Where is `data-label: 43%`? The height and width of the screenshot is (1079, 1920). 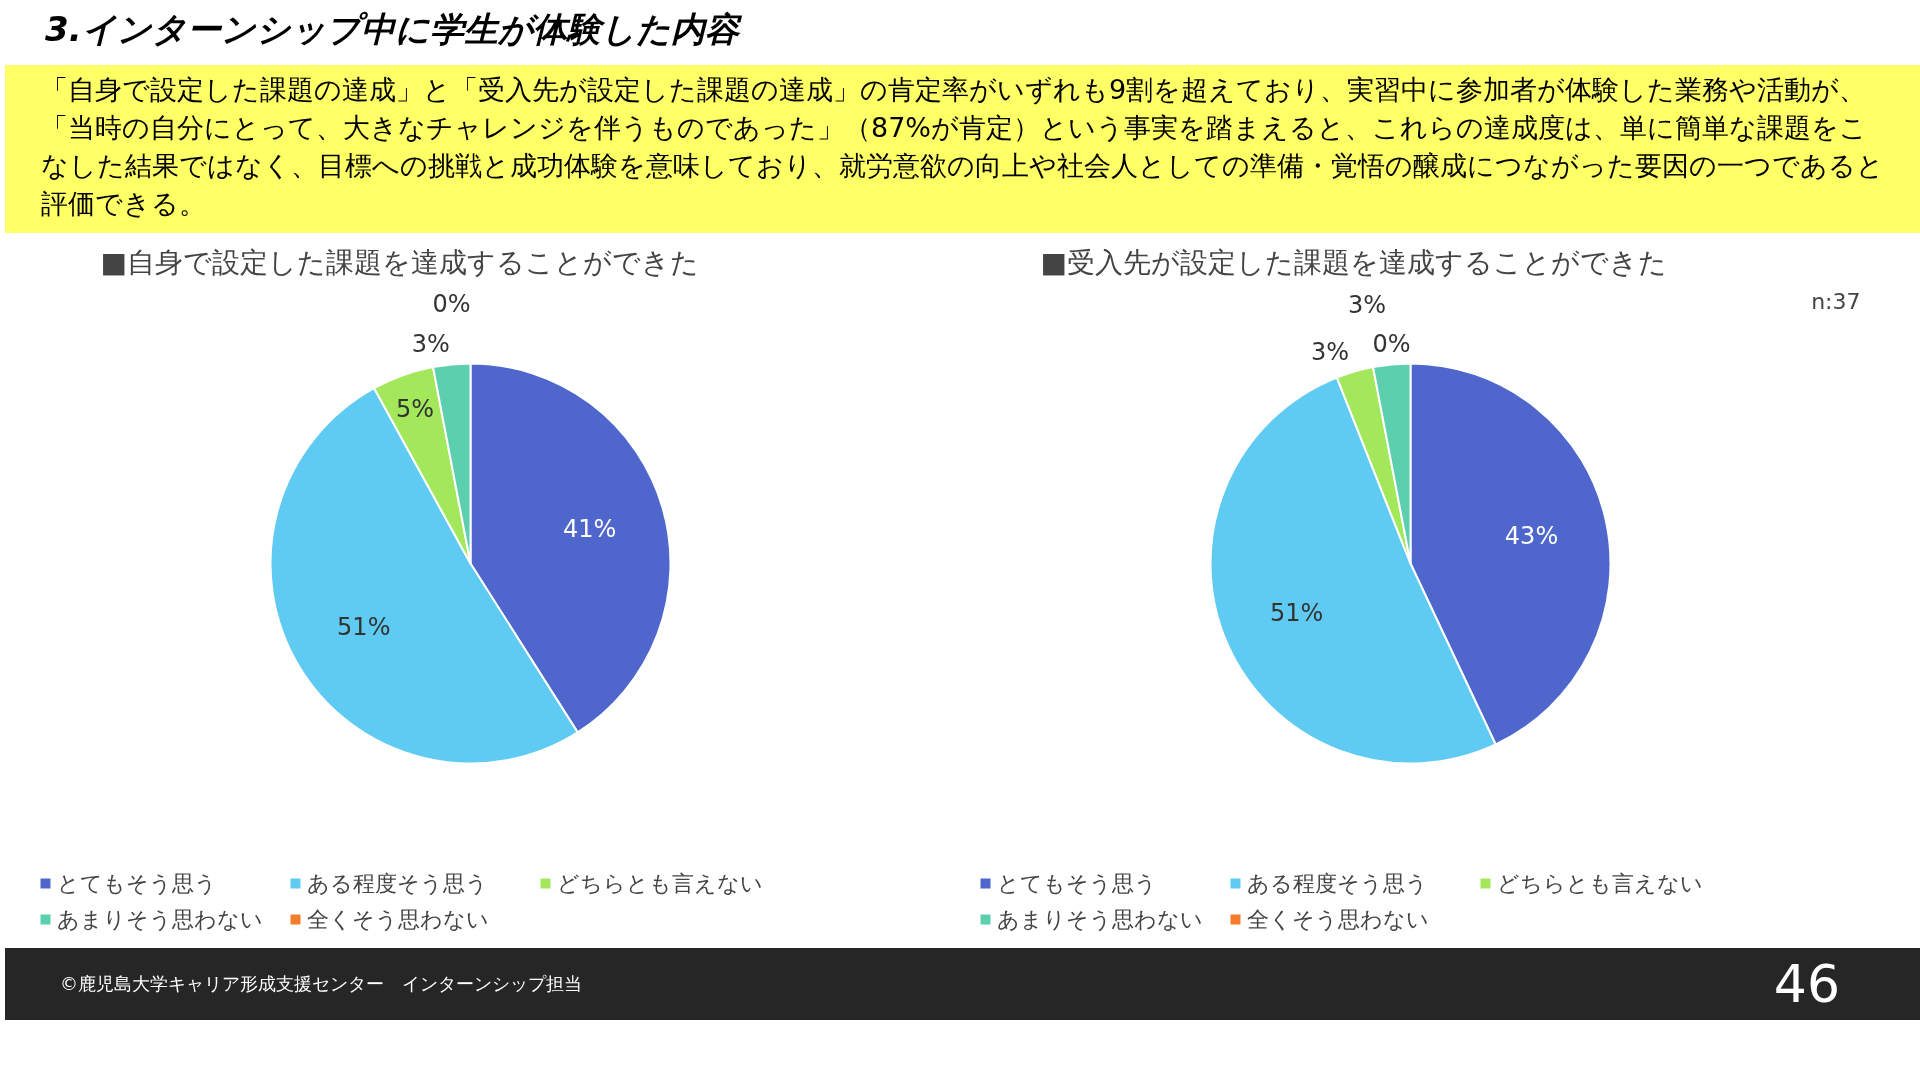 data-label: 43% is located at coordinates (1531, 536).